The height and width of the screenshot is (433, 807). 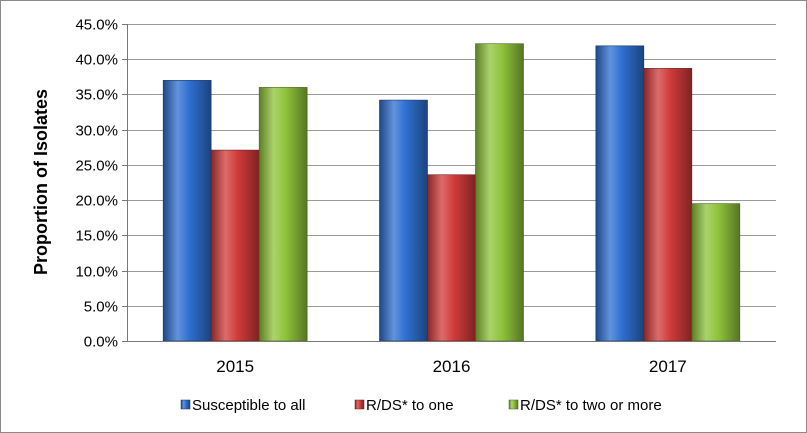 I want to click on legend-label: R/DS* to one, so click(x=410, y=405).